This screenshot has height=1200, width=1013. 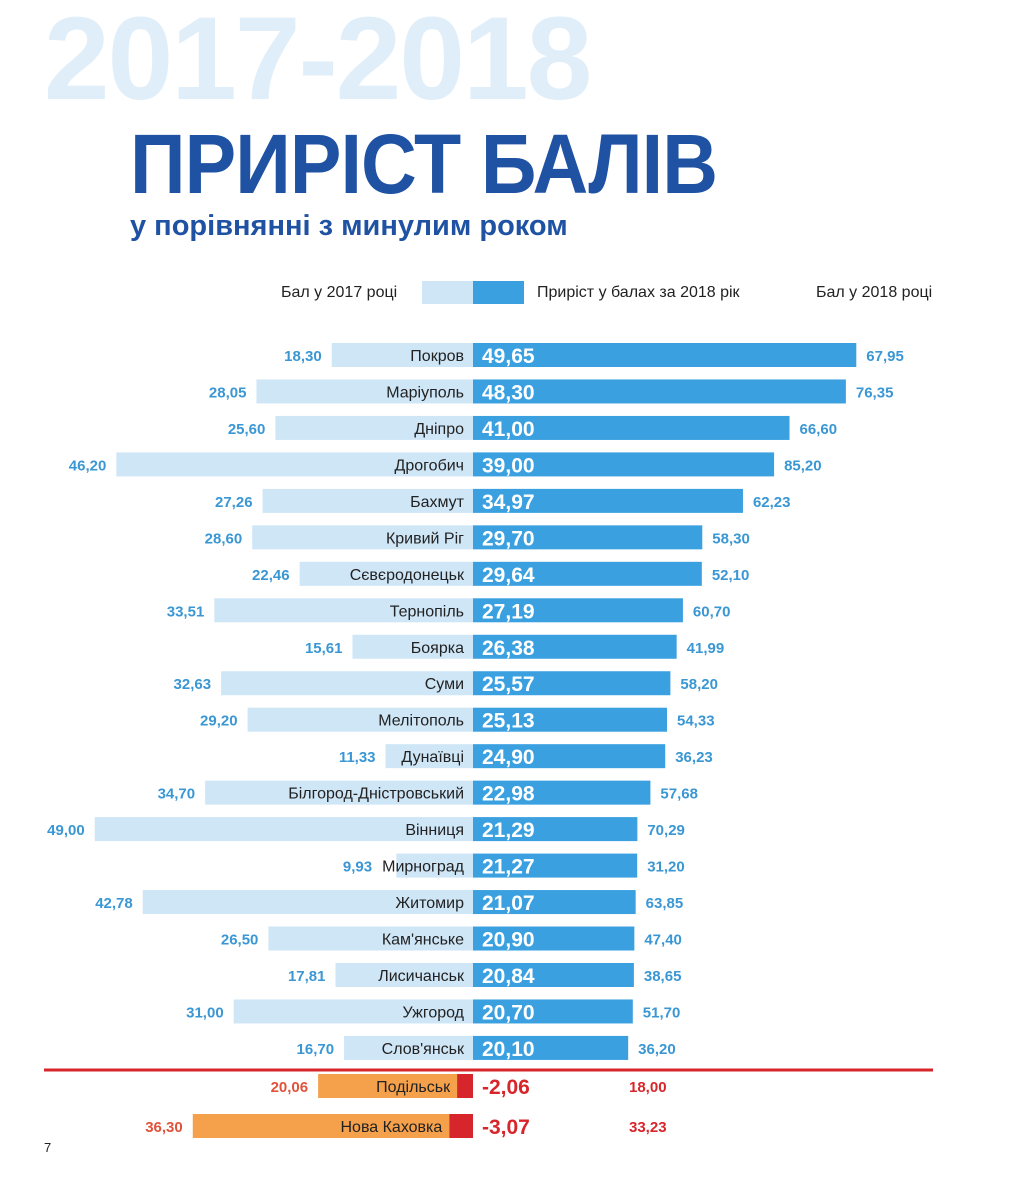 What do you see at coordinates (219, 721) in the screenshot?
I see `value-2017: 29,20` at bounding box center [219, 721].